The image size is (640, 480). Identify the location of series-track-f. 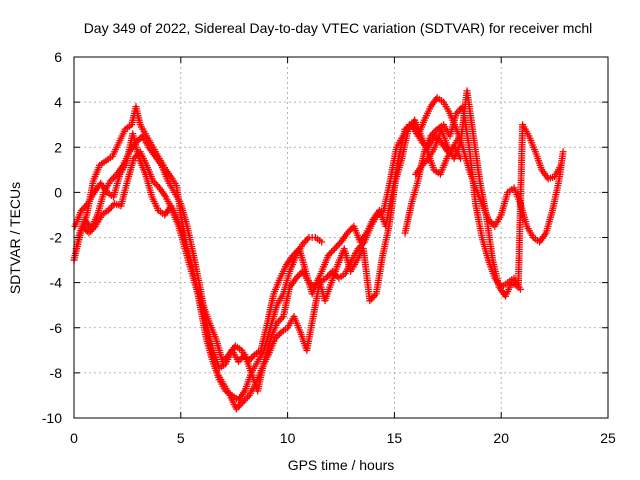
(462, 198).